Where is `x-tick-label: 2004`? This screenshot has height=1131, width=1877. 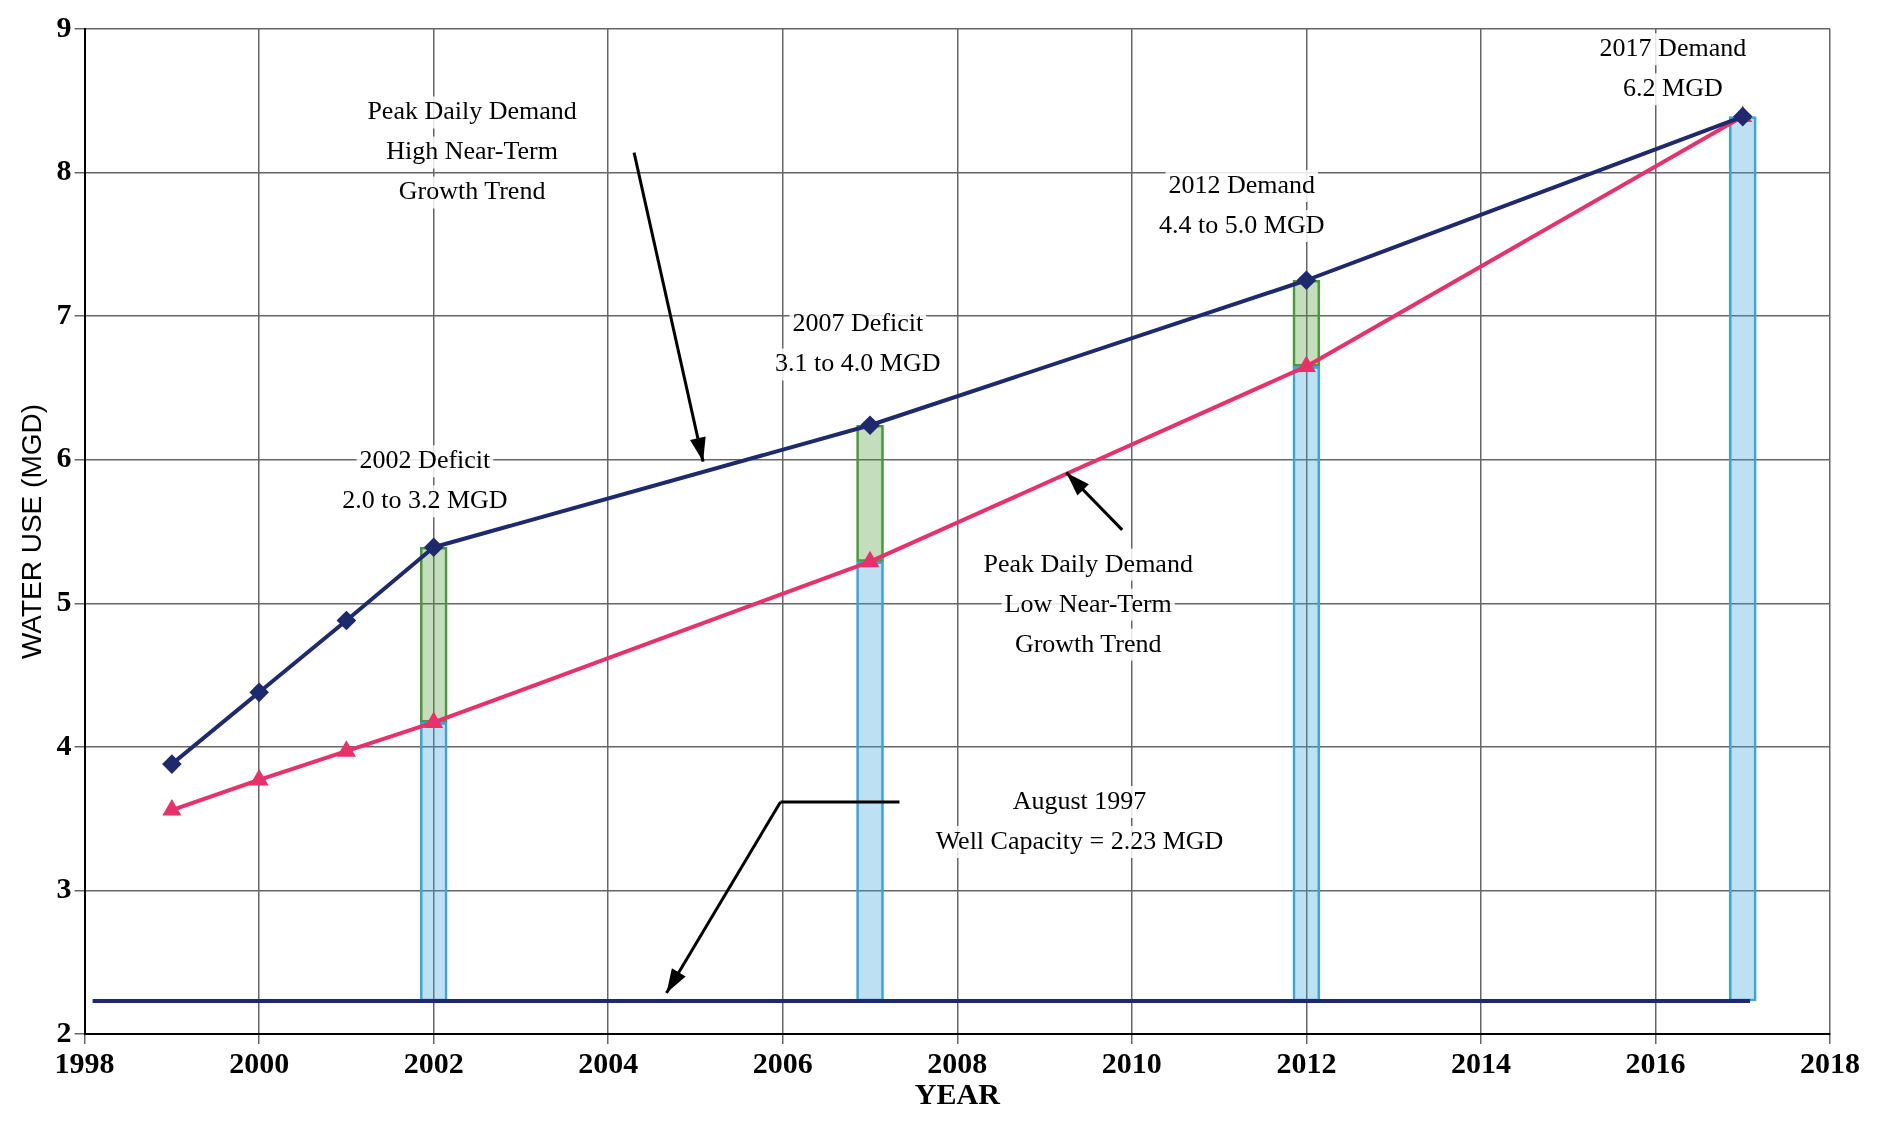 x-tick-label: 2004 is located at coordinates (608, 1062).